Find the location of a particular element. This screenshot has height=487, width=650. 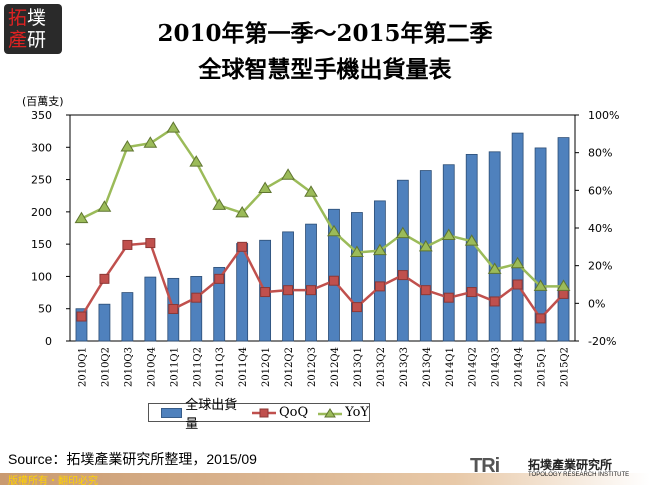

marker-YoY-2014Q4 is located at coordinates (517, 262).